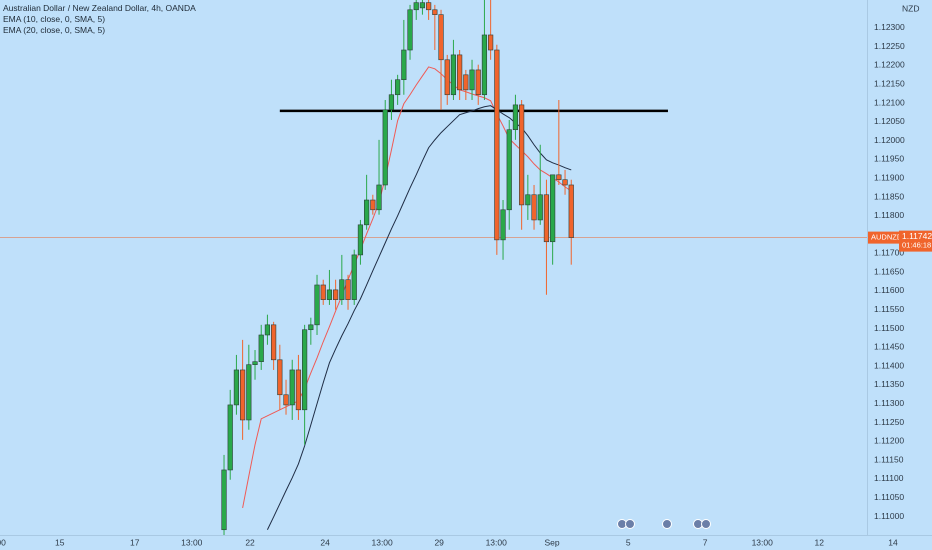 The width and height of the screenshot is (932, 550). What do you see at coordinates (889, 347) in the screenshot?
I see `y-tick-label: 1.11450` at bounding box center [889, 347].